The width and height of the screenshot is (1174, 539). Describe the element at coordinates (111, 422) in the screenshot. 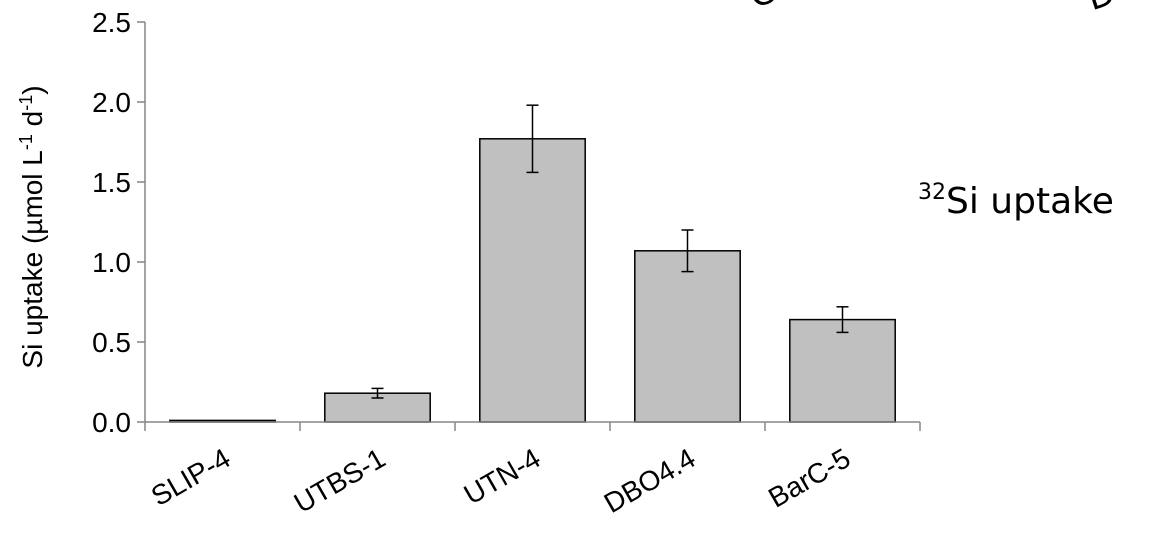

I see `y-tick-label: 0.0` at that location.